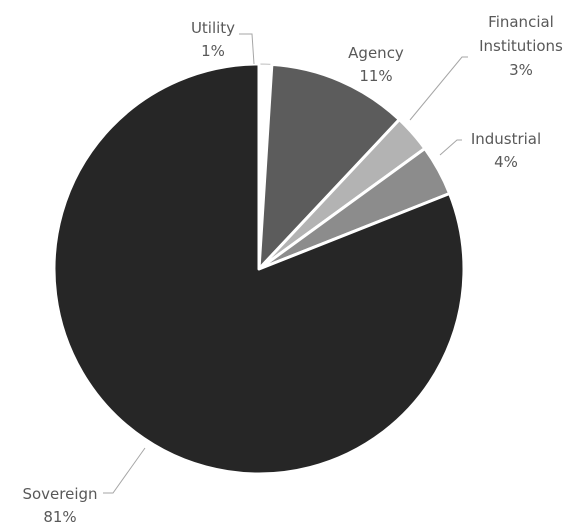  Describe the element at coordinates (506, 139) in the screenshot. I see `label-industrial: Industrial` at that location.